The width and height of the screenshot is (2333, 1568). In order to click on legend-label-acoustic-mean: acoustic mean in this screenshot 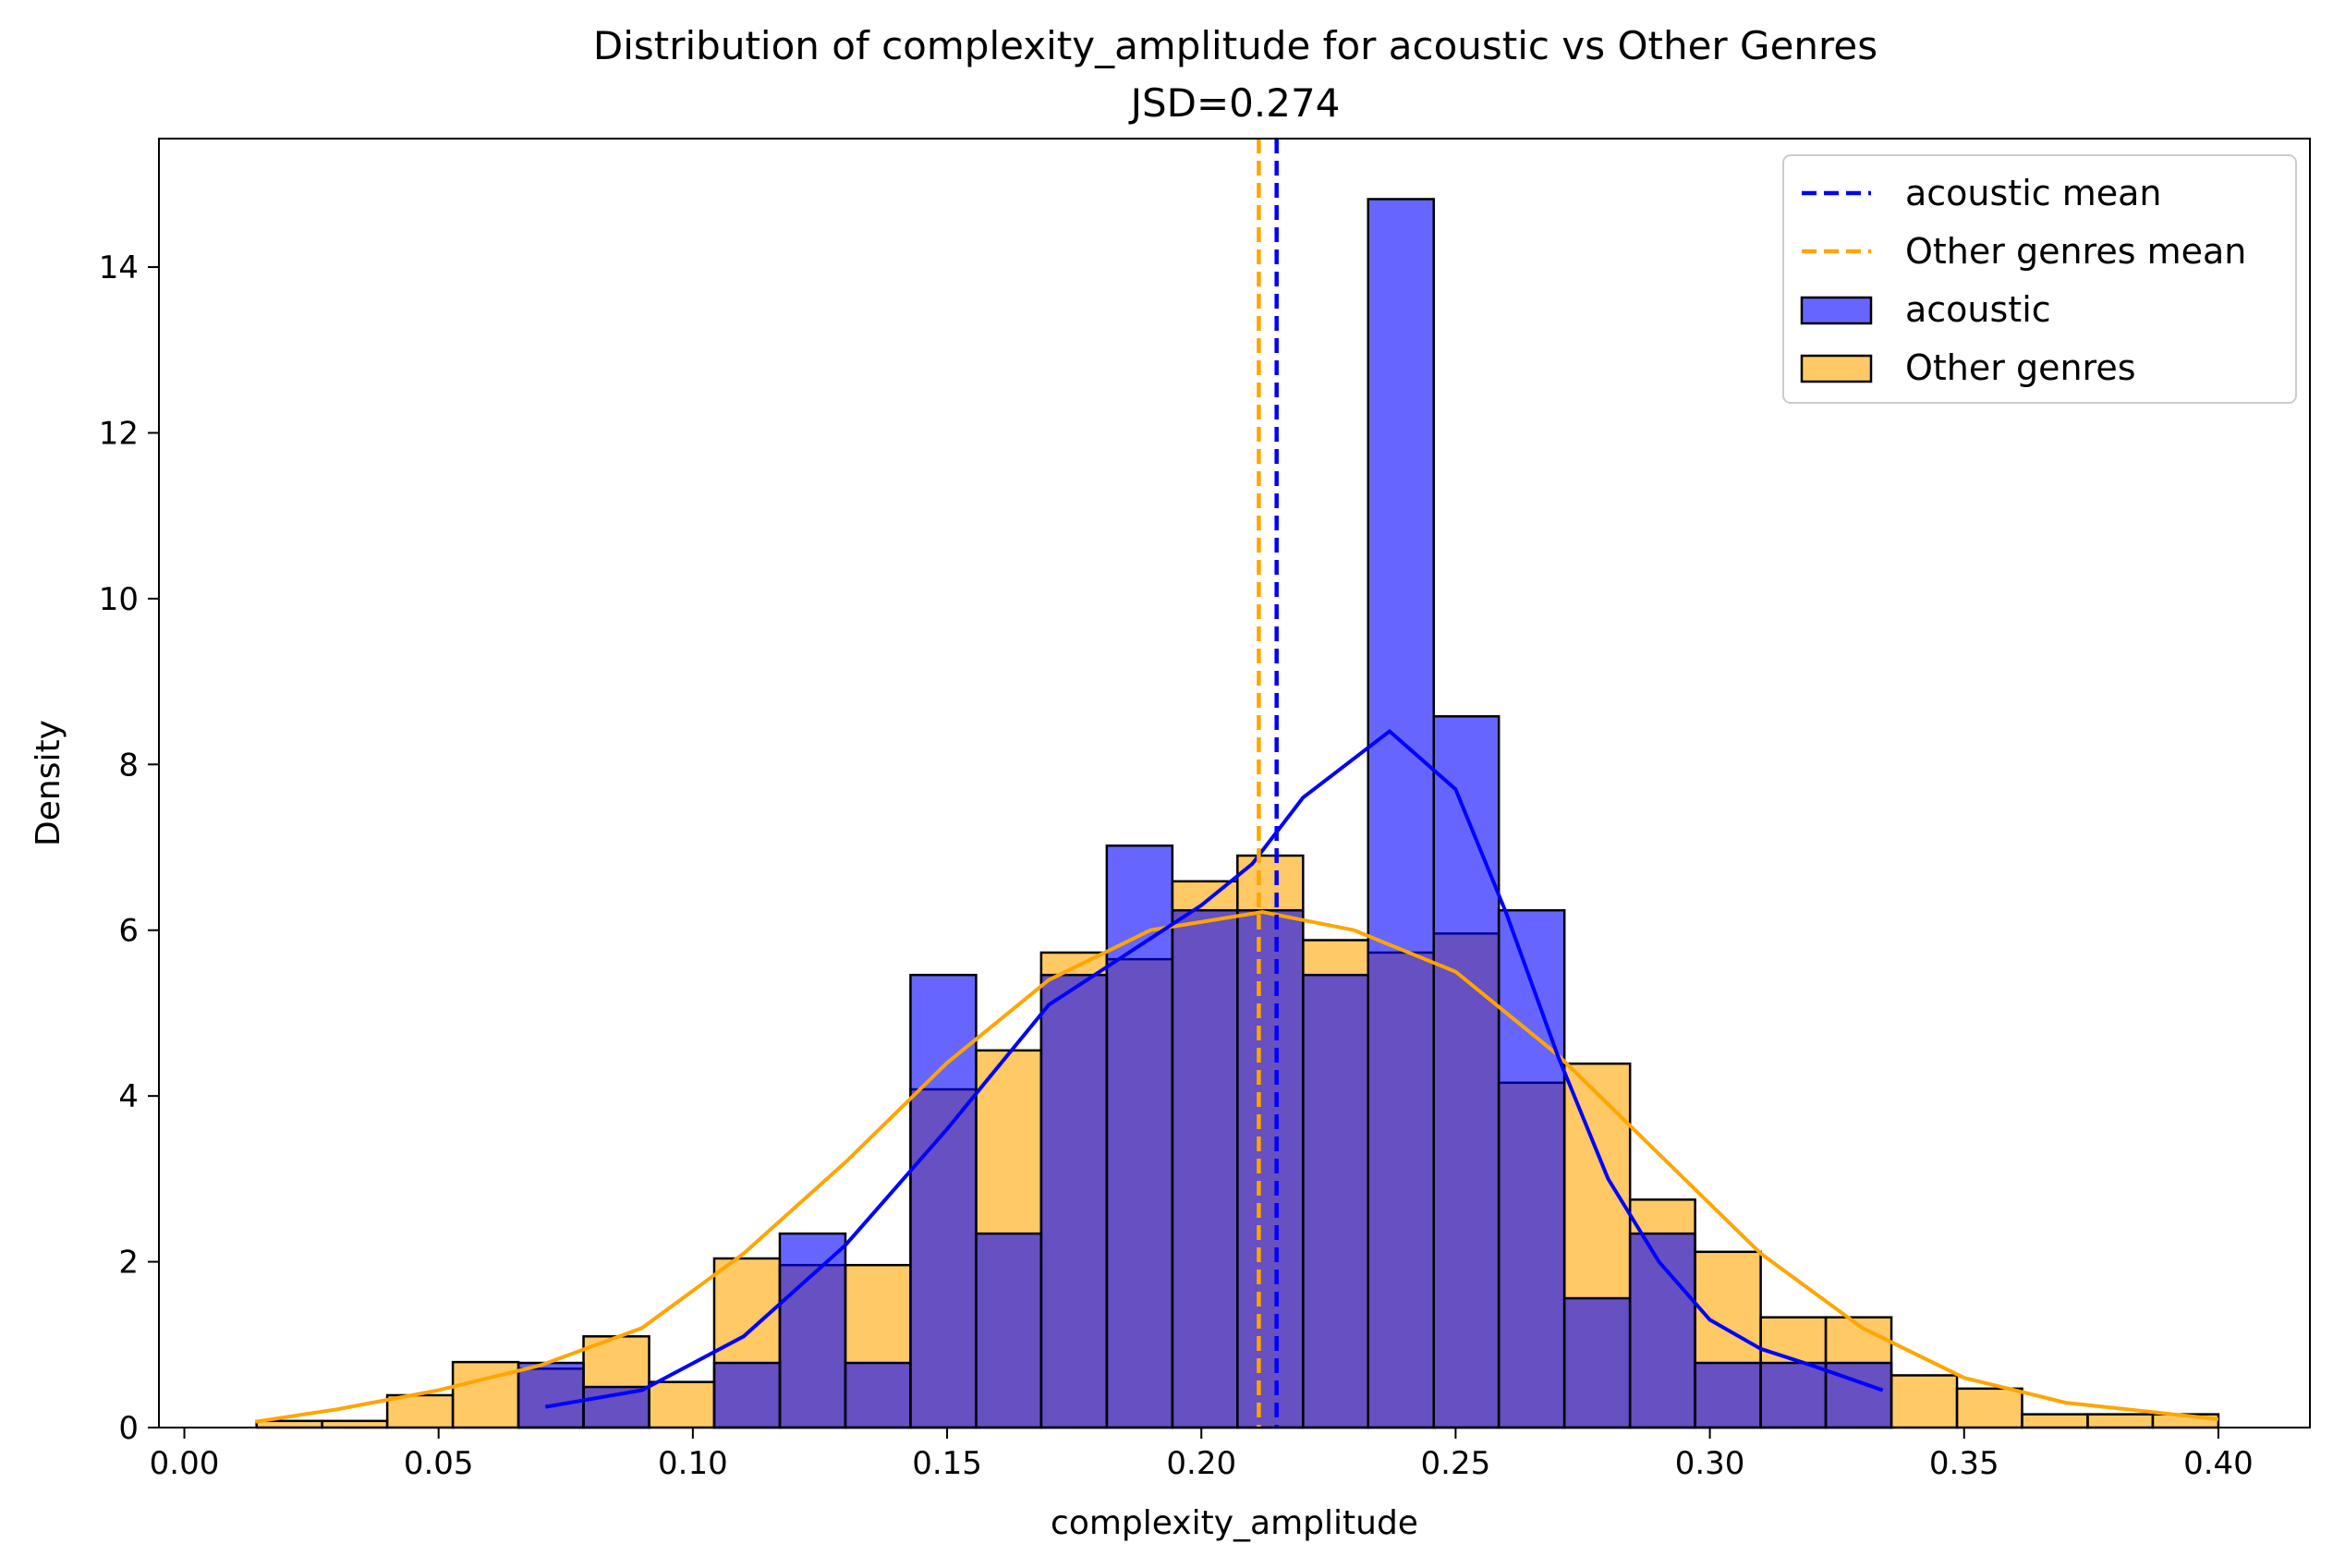, I will do `click(2033, 193)`.